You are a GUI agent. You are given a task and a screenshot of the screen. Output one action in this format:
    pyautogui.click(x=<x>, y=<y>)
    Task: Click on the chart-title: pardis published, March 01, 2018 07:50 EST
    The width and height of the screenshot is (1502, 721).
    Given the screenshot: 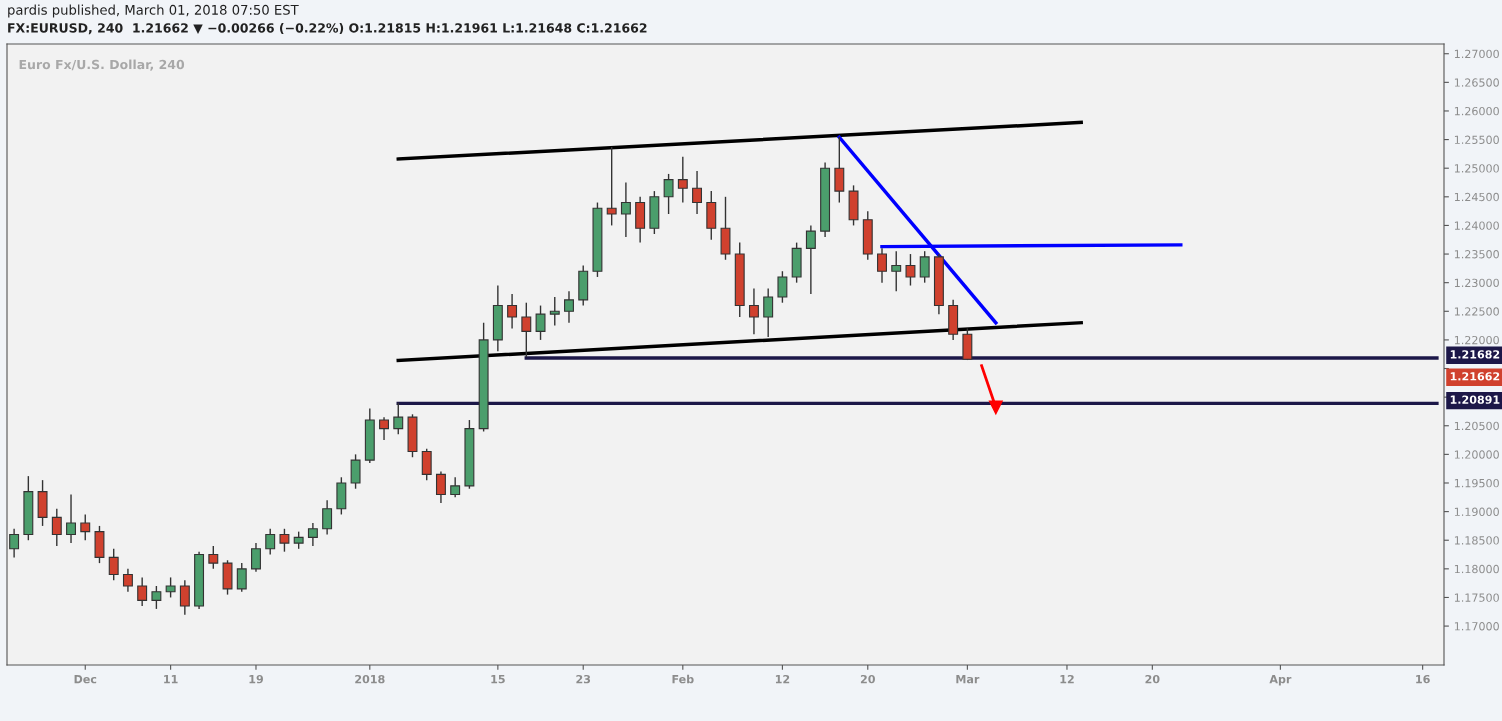 What is the action you would take?
    pyautogui.click(x=153, y=11)
    